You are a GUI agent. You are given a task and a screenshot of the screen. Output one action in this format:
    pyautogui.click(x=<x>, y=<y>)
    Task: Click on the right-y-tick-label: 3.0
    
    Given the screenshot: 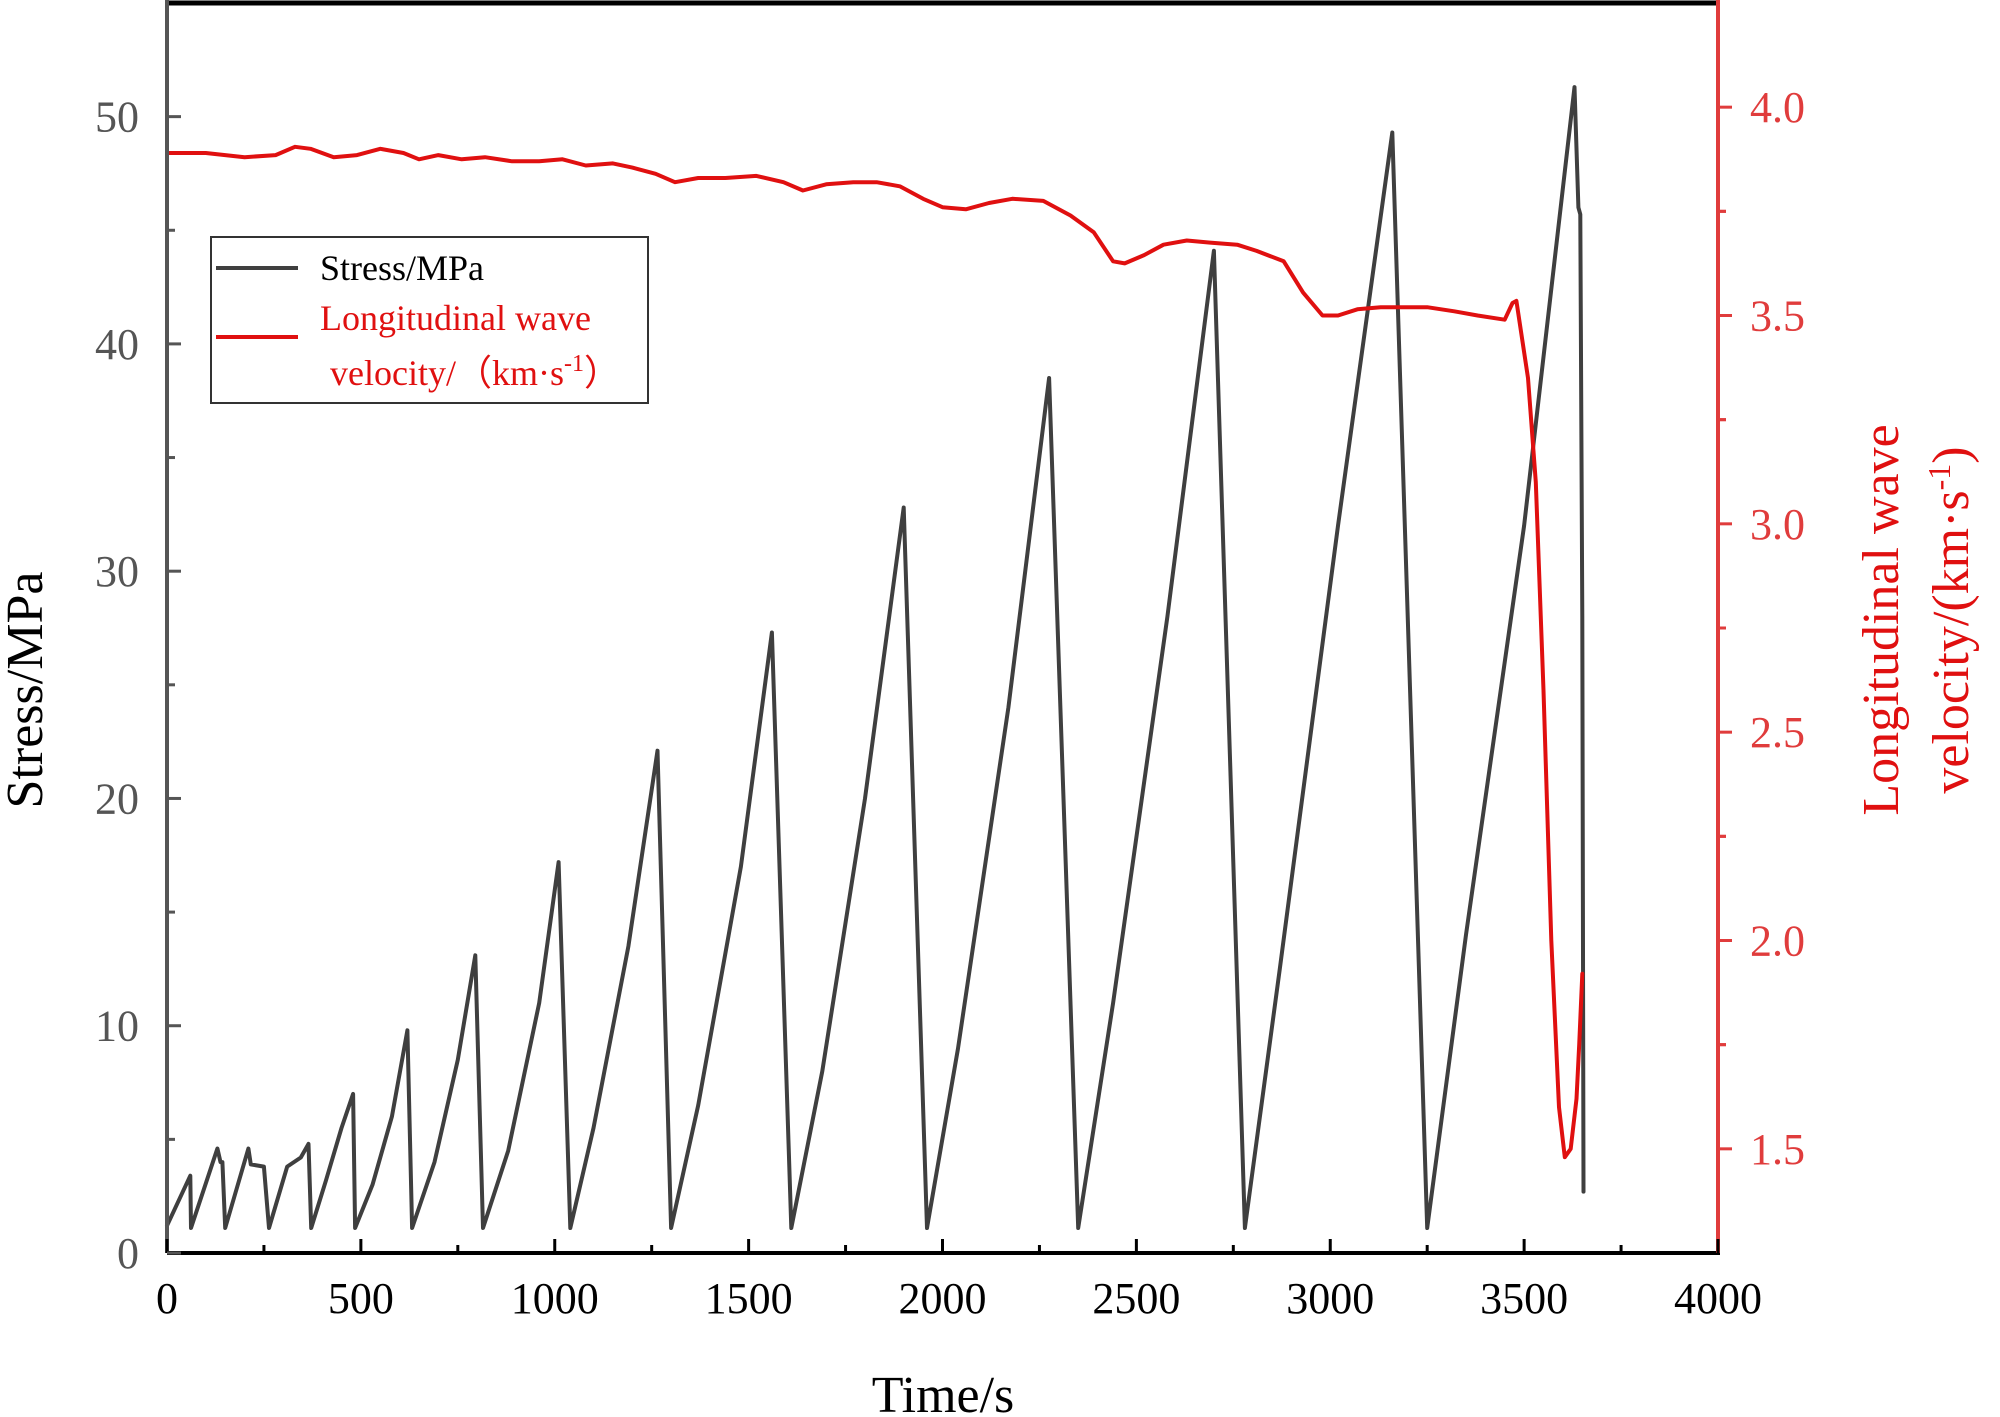 What is the action you would take?
    pyautogui.click(x=1777, y=524)
    